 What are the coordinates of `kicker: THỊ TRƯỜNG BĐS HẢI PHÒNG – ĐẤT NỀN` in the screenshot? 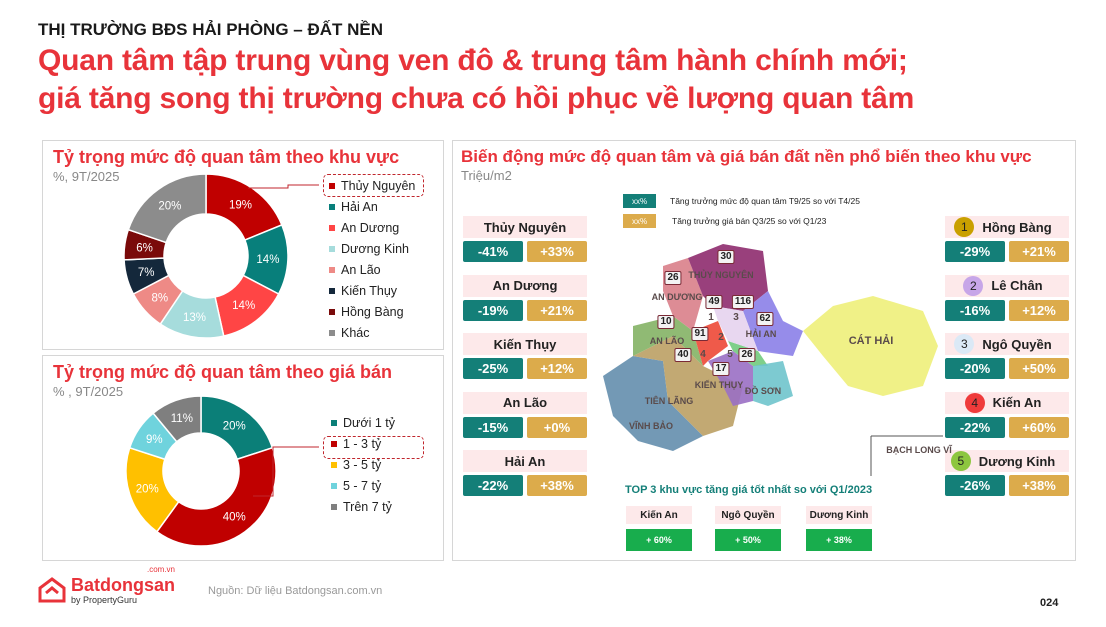 It's located at (211, 29).